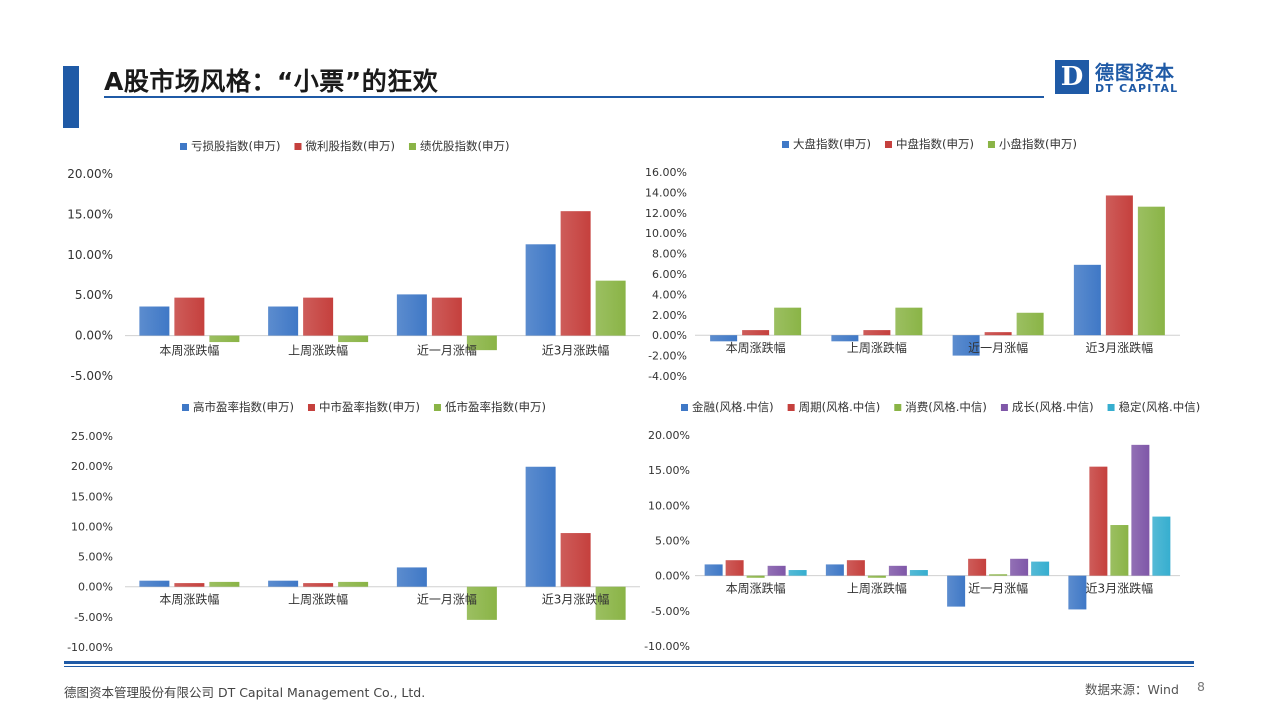 This screenshot has height=720, width=1280. I want to click on title-accent-bar, so click(71, 97).